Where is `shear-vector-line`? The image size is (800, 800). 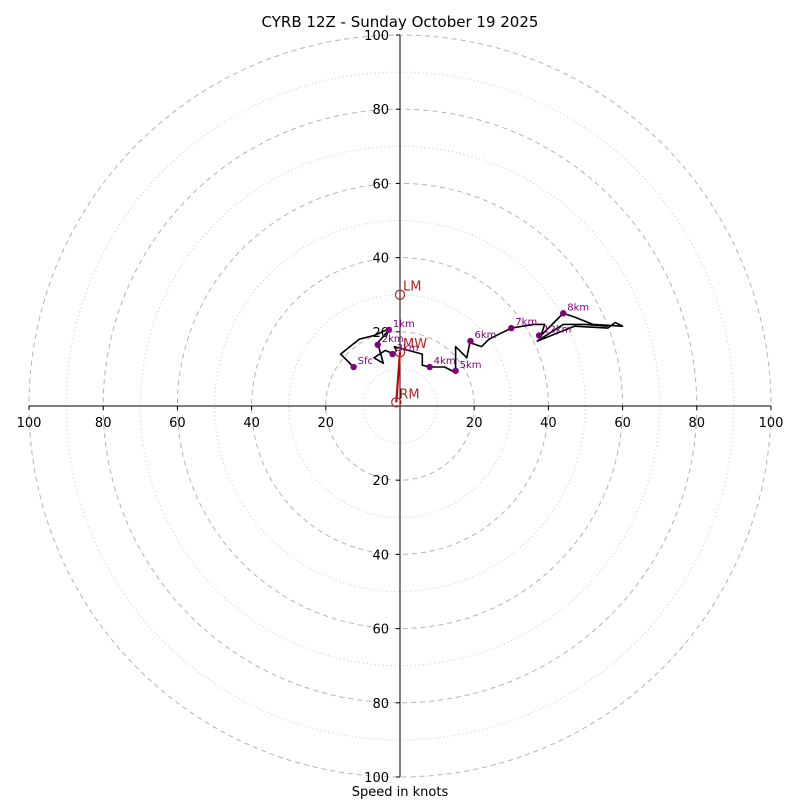
shear-vector-line is located at coordinates (398, 377).